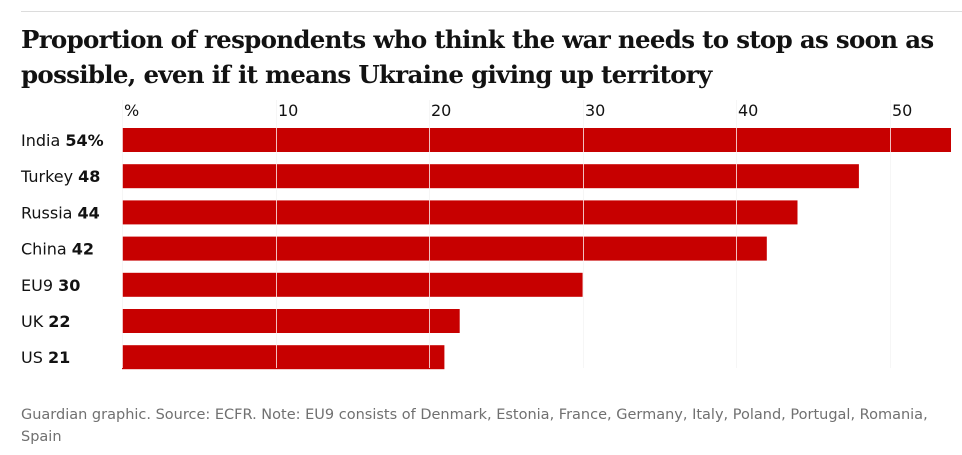 This screenshot has height=455, width=962. I want to click on top-rule, so click(491, 11).